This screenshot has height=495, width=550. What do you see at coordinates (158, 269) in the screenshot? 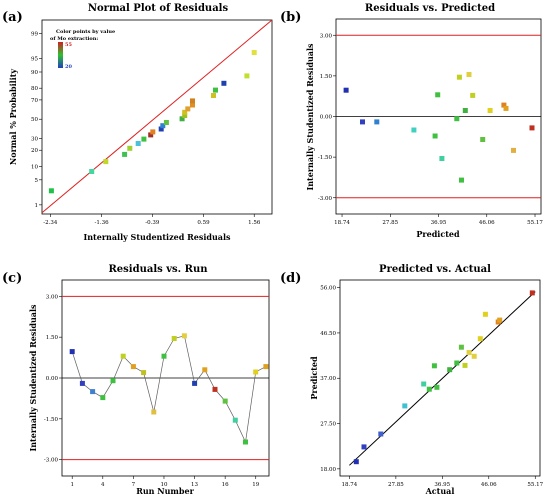
I see `chart-title: Residuals vs. Run` at bounding box center [158, 269].